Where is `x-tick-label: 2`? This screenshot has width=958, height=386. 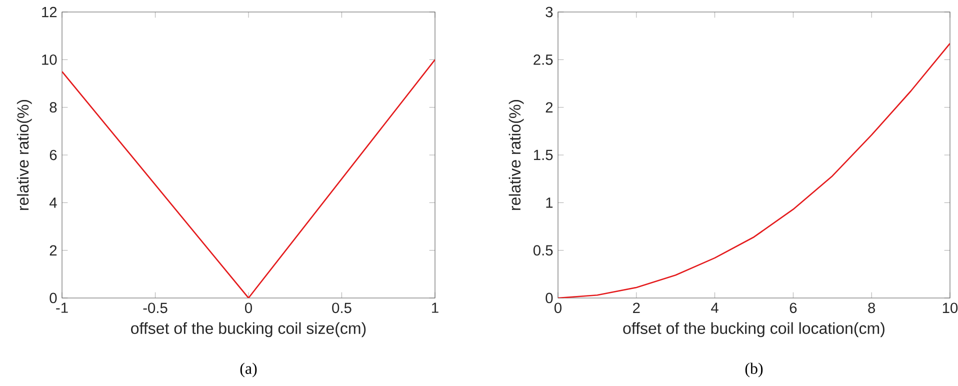 x-tick-label: 2 is located at coordinates (636, 307).